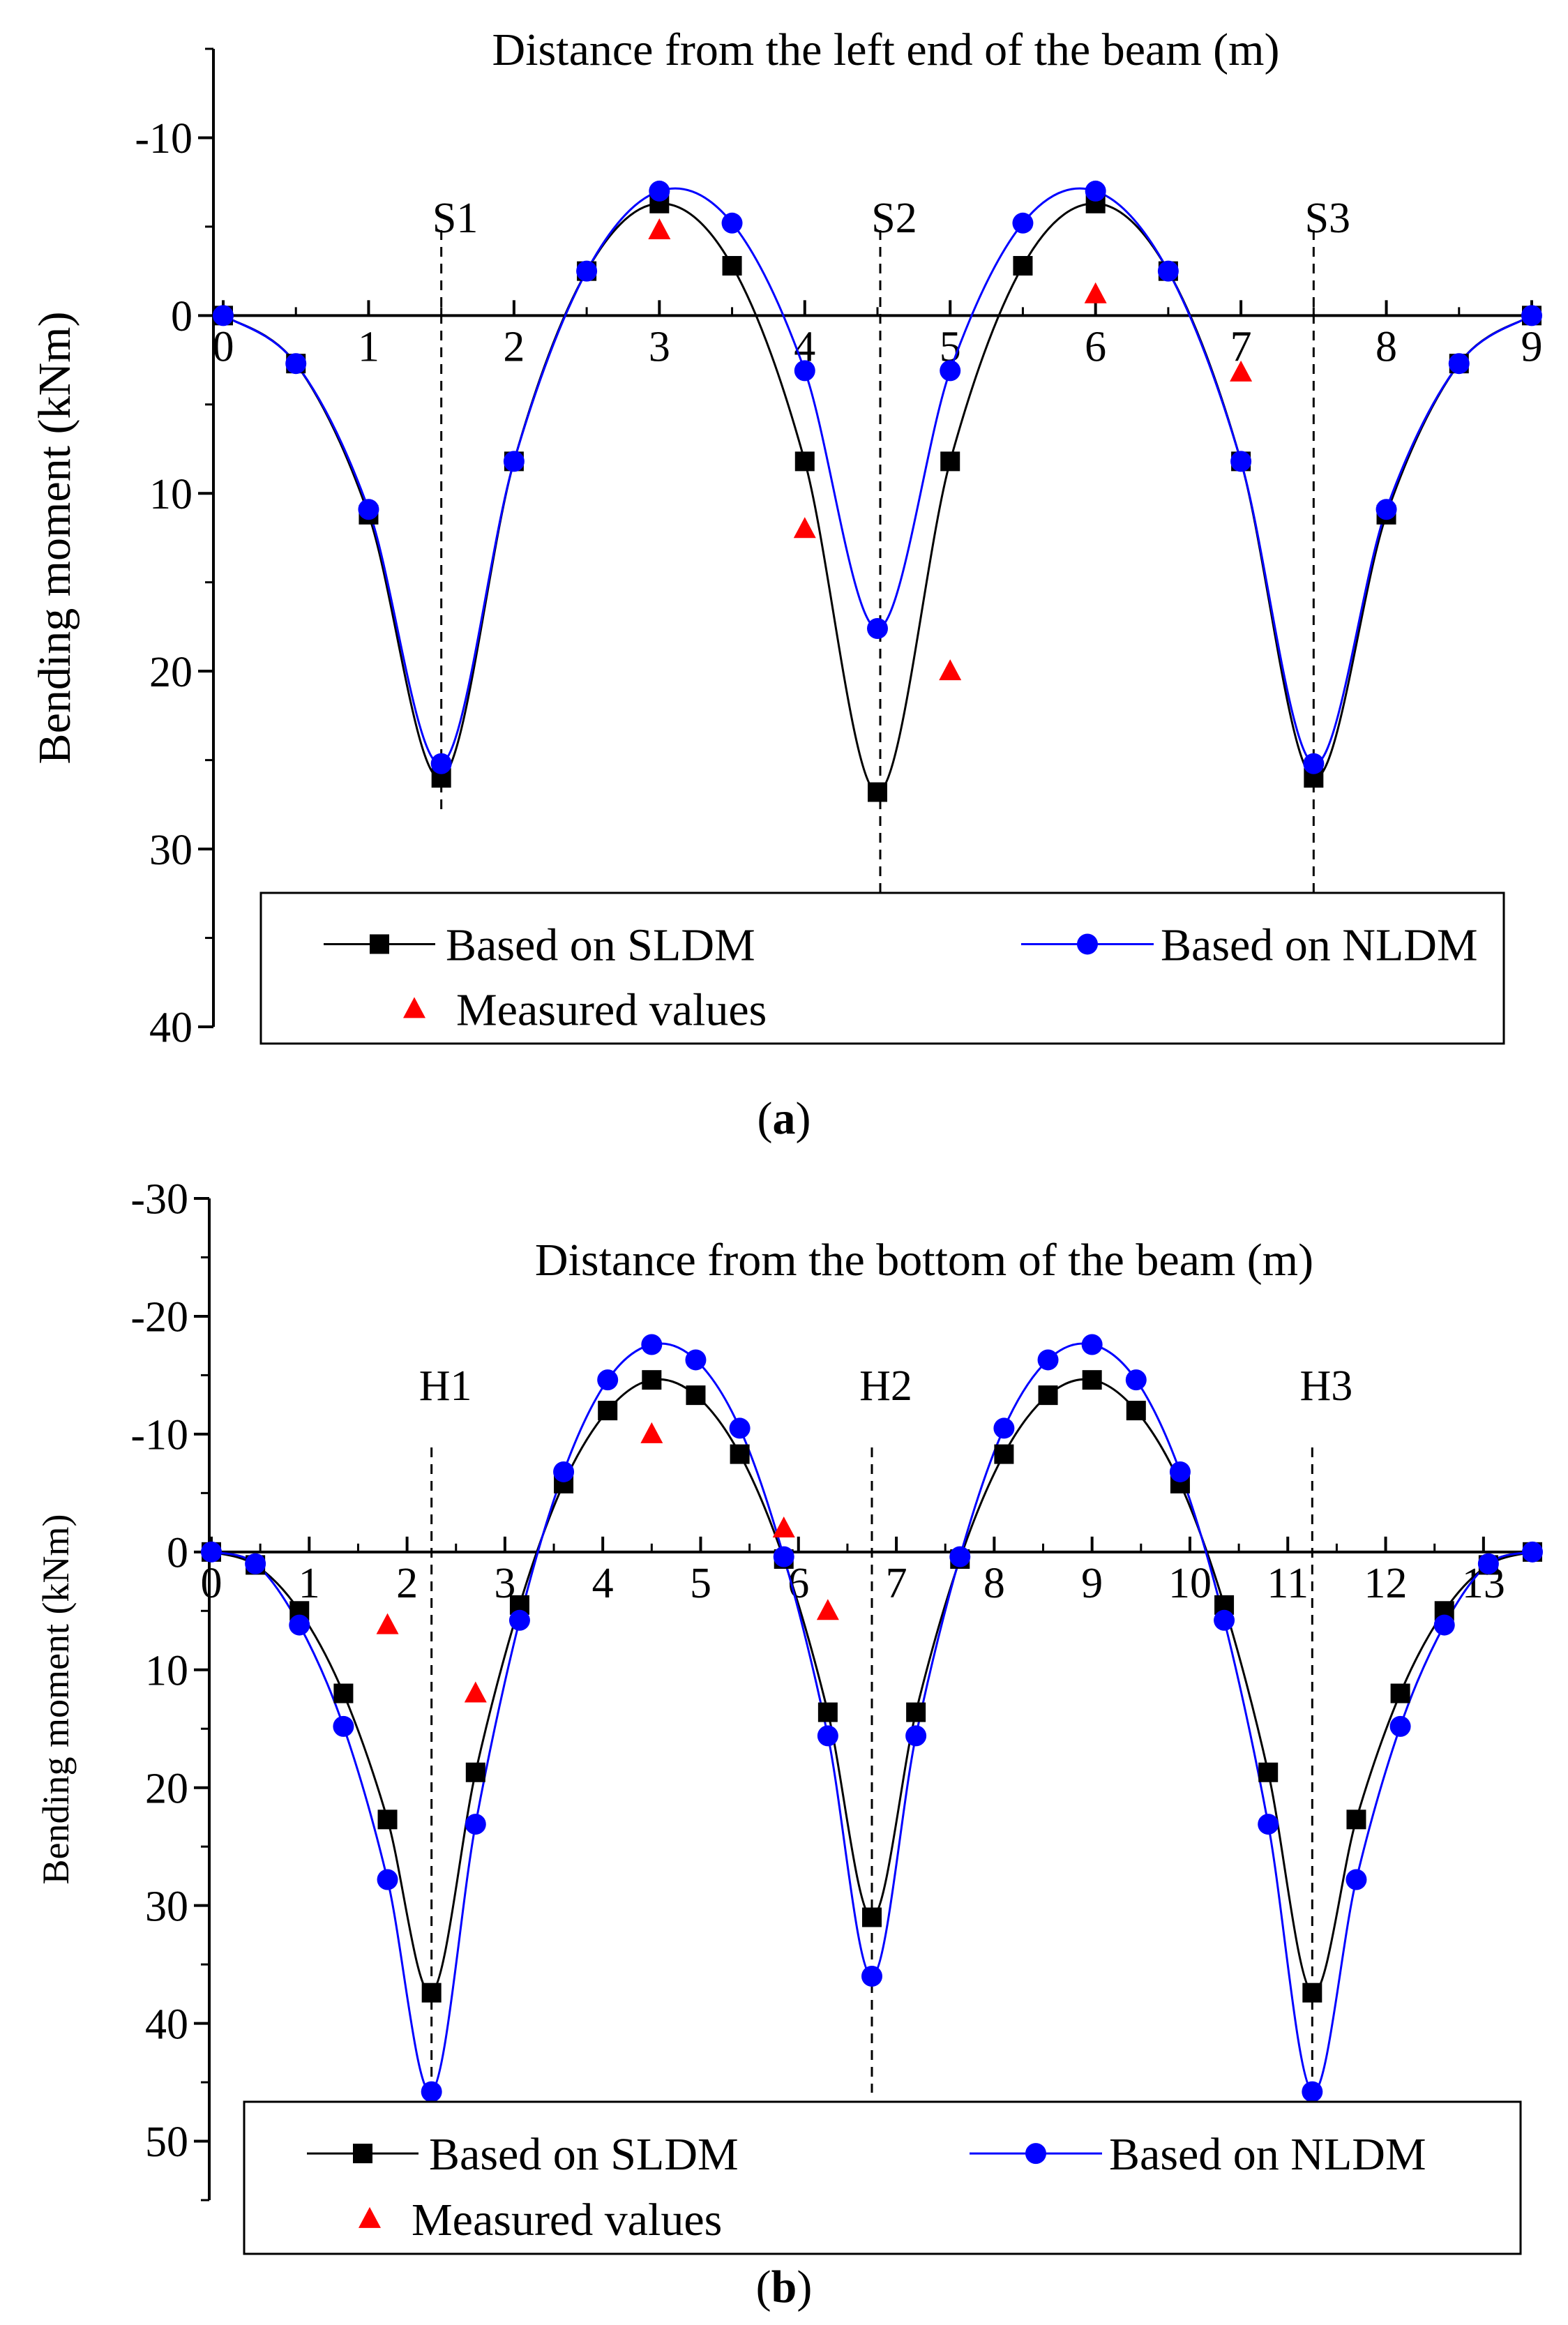 The width and height of the screenshot is (1568, 2325). Describe the element at coordinates (166, 2142) in the screenshot. I see `y-tick-label: 50` at that location.